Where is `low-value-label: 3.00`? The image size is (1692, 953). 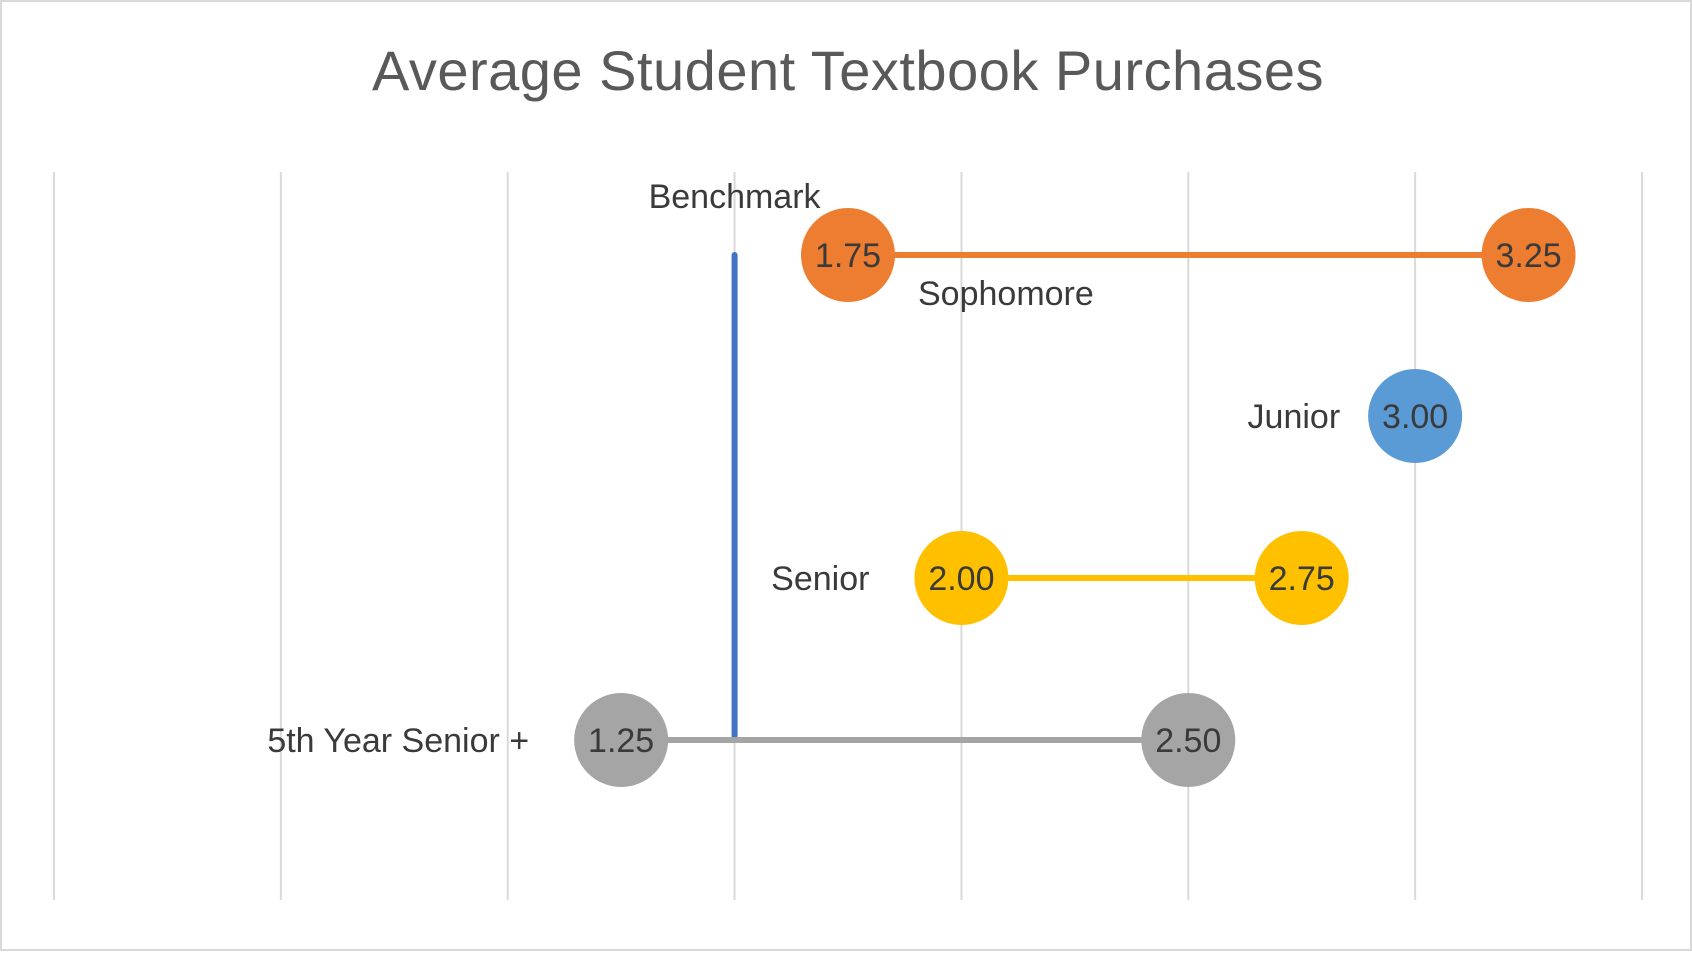 low-value-label: 3.00 is located at coordinates (1415, 417).